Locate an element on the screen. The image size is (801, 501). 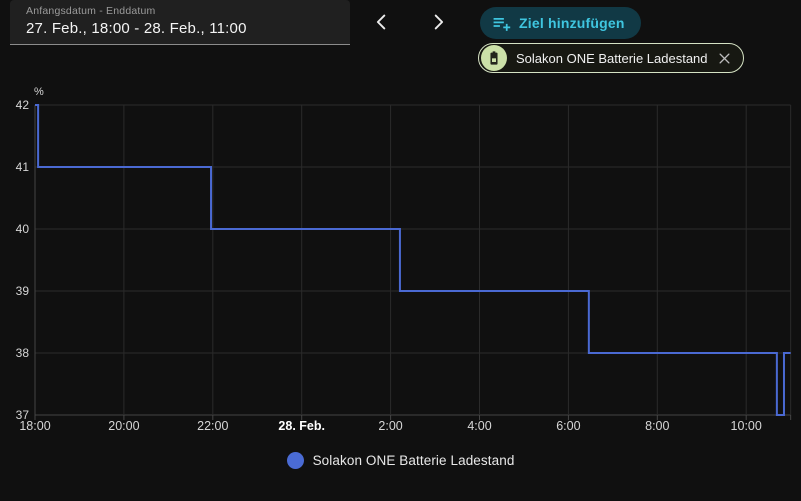
entity-chip-label: Solakon ONE Batterie Ladestand is located at coordinates (612, 58).